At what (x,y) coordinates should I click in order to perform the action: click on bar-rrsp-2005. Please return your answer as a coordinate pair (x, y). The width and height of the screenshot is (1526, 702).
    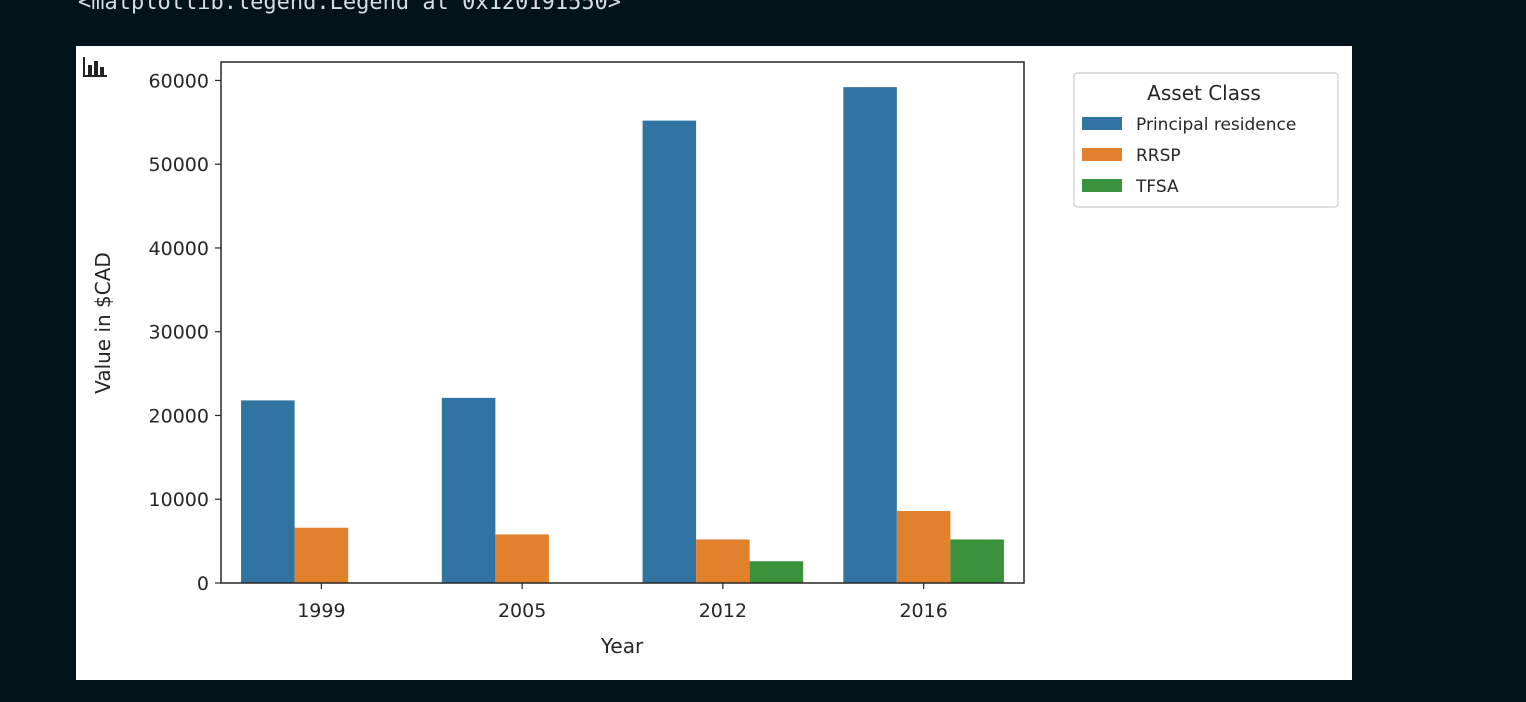
    Looking at the image, I should click on (522, 558).